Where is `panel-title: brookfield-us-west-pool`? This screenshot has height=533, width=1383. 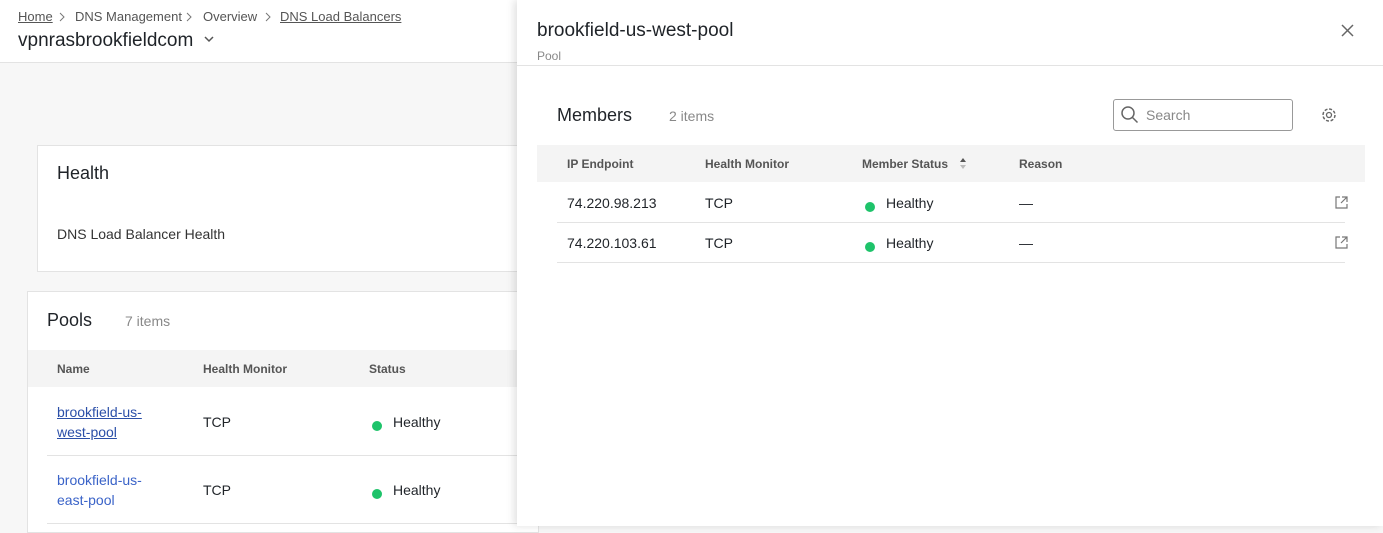 panel-title: brookfield-us-west-pool is located at coordinates (635, 30).